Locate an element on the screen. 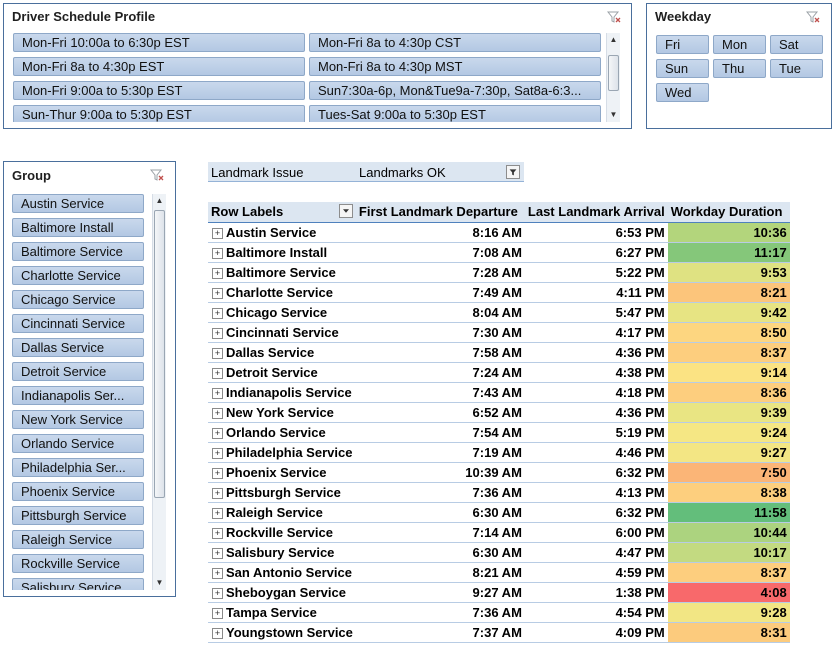 The width and height of the screenshot is (837, 655). group-item: Baltimore Install is located at coordinates (78, 227).